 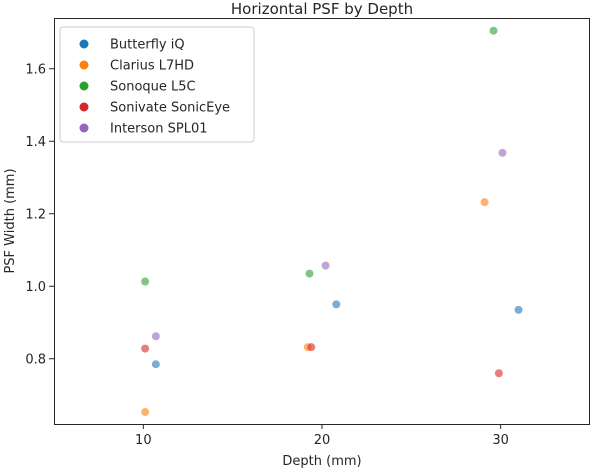 I want to click on x-tick-label: 30, so click(x=500, y=440).